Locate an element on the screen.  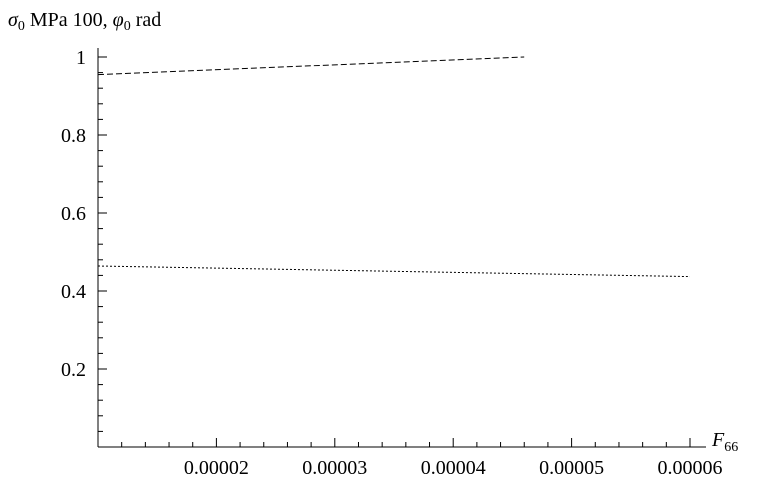
y-axis-title: σ0 MPa 100, φ0 rad is located at coordinates (84, 21).